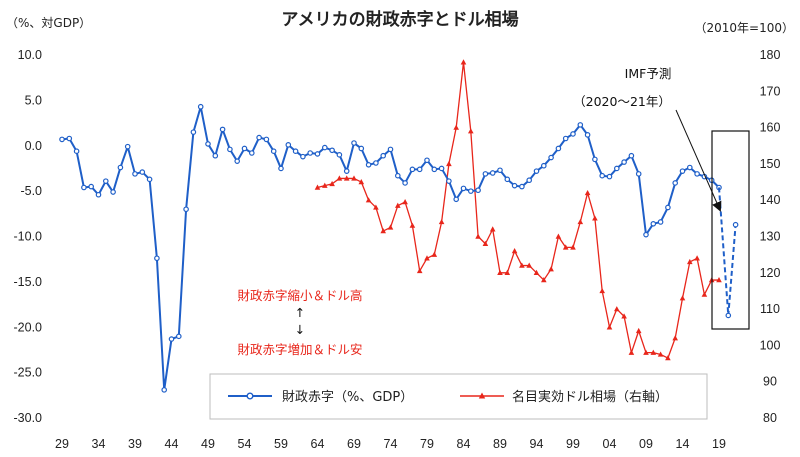 This screenshot has width=800, height=457. Describe the element at coordinates (719, 444) in the screenshot. I see `x-tick-label: 19` at that location.